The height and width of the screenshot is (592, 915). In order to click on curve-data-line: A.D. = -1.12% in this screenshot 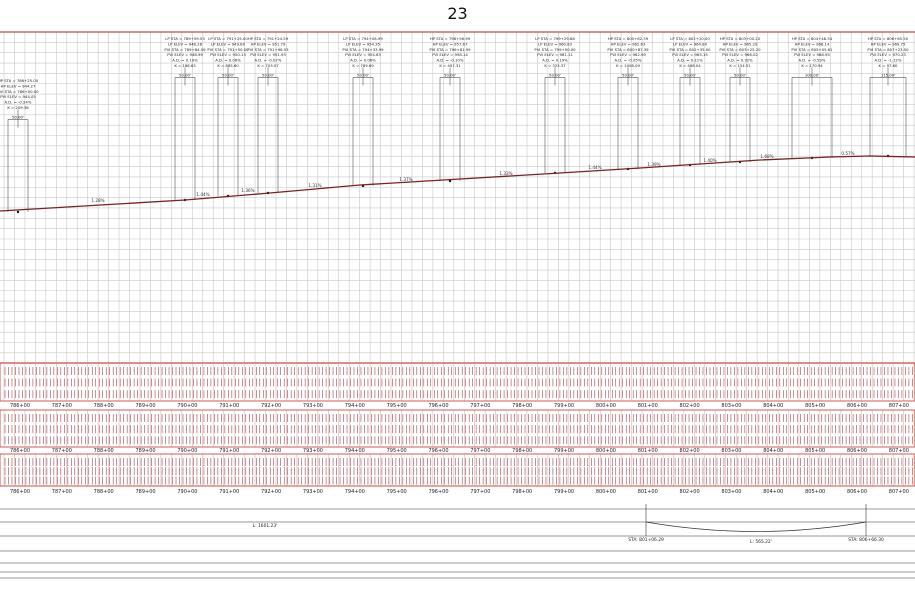, I will do `click(888, 60)`.